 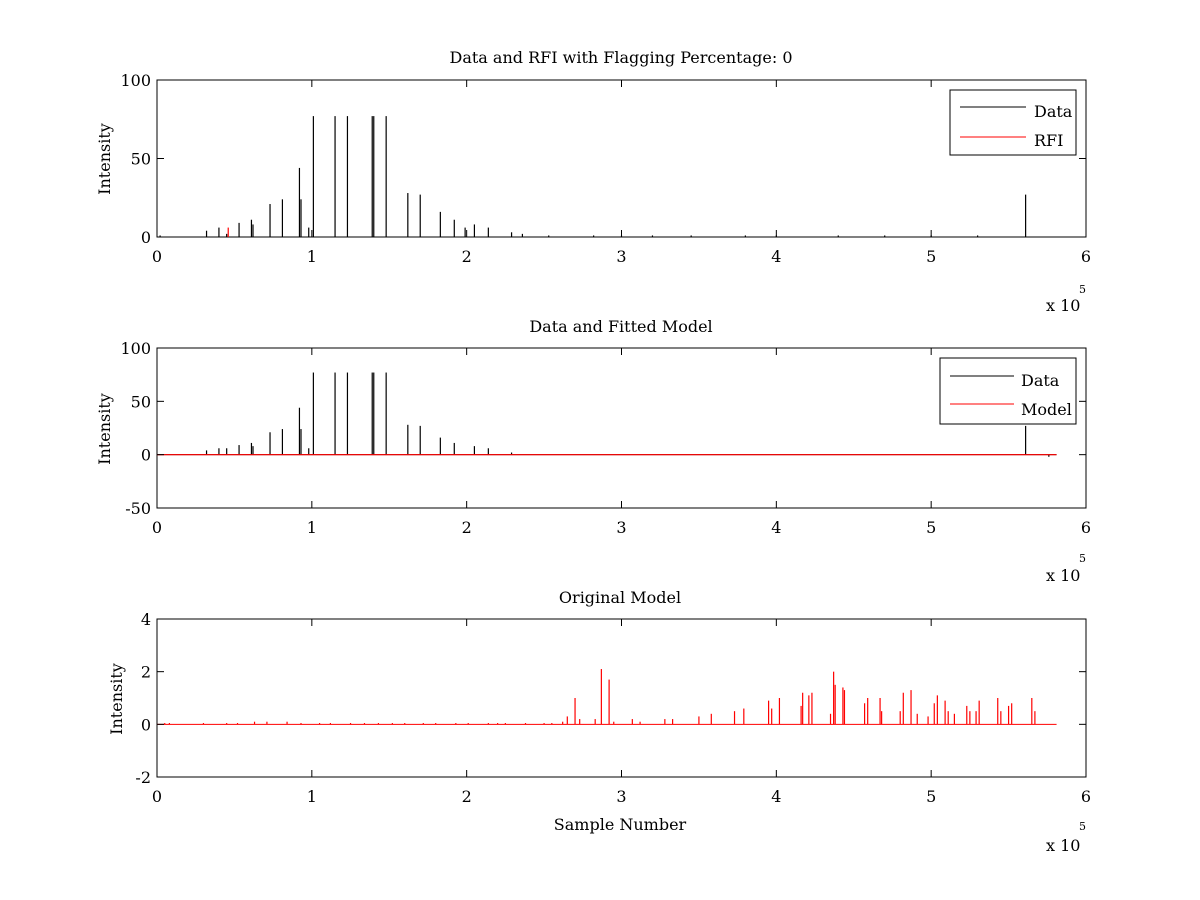 What do you see at coordinates (620, 597) in the screenshot?
I see `chart-title: Original Model` at bounding box center [620, 597].